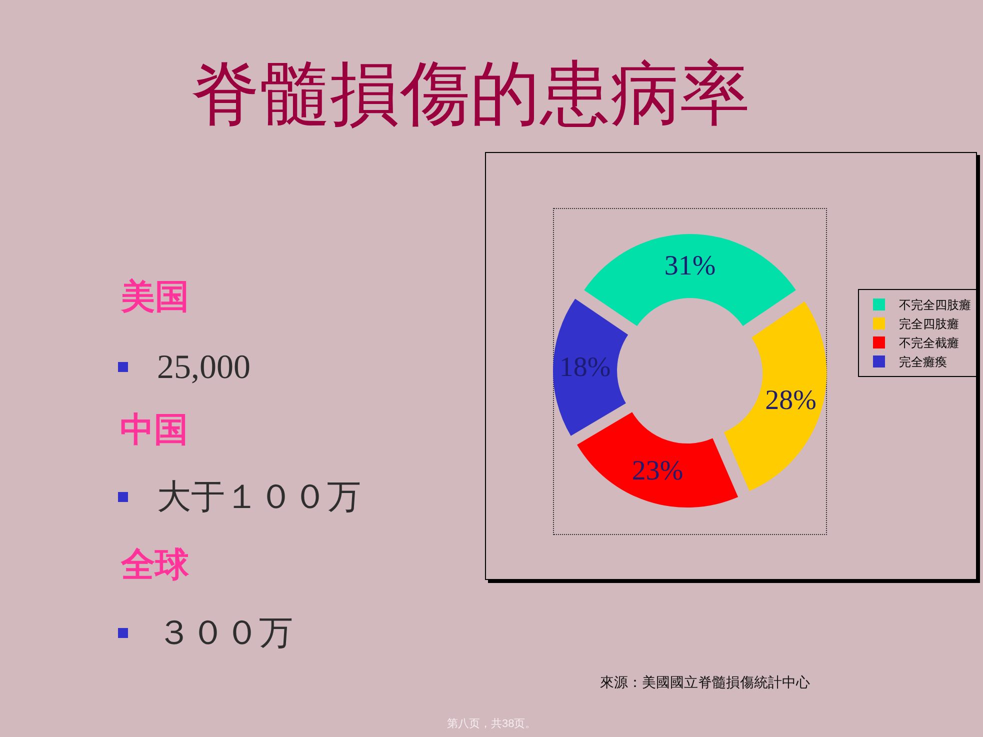 The image size is (983, 737). I want to click on data-label: 28%, so click(790, 400).